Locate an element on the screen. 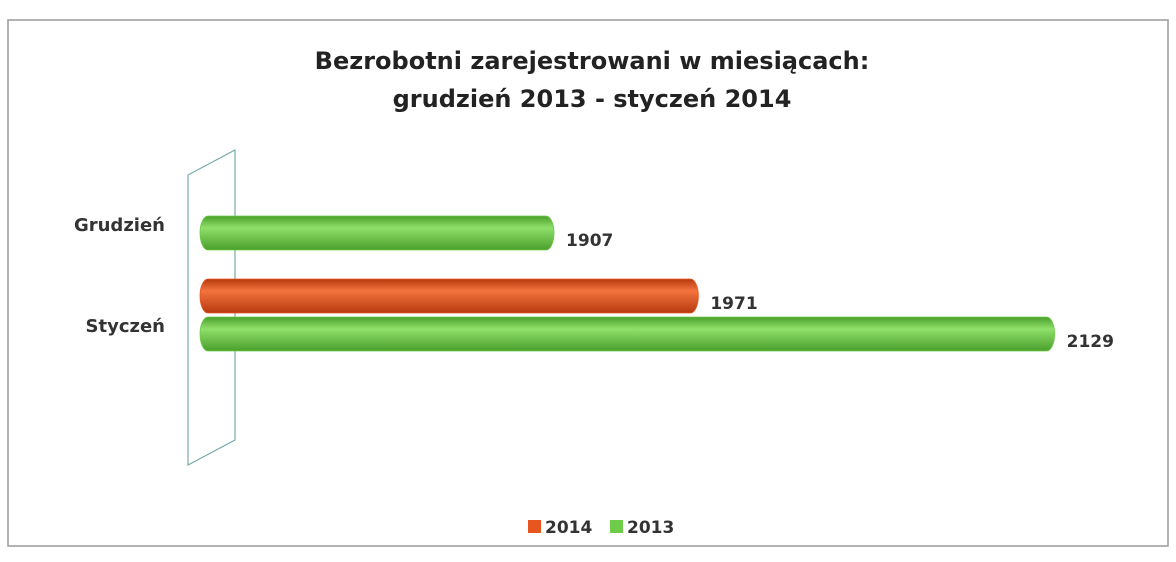  legend-label: 2013 is located at coordinates (650, 528).